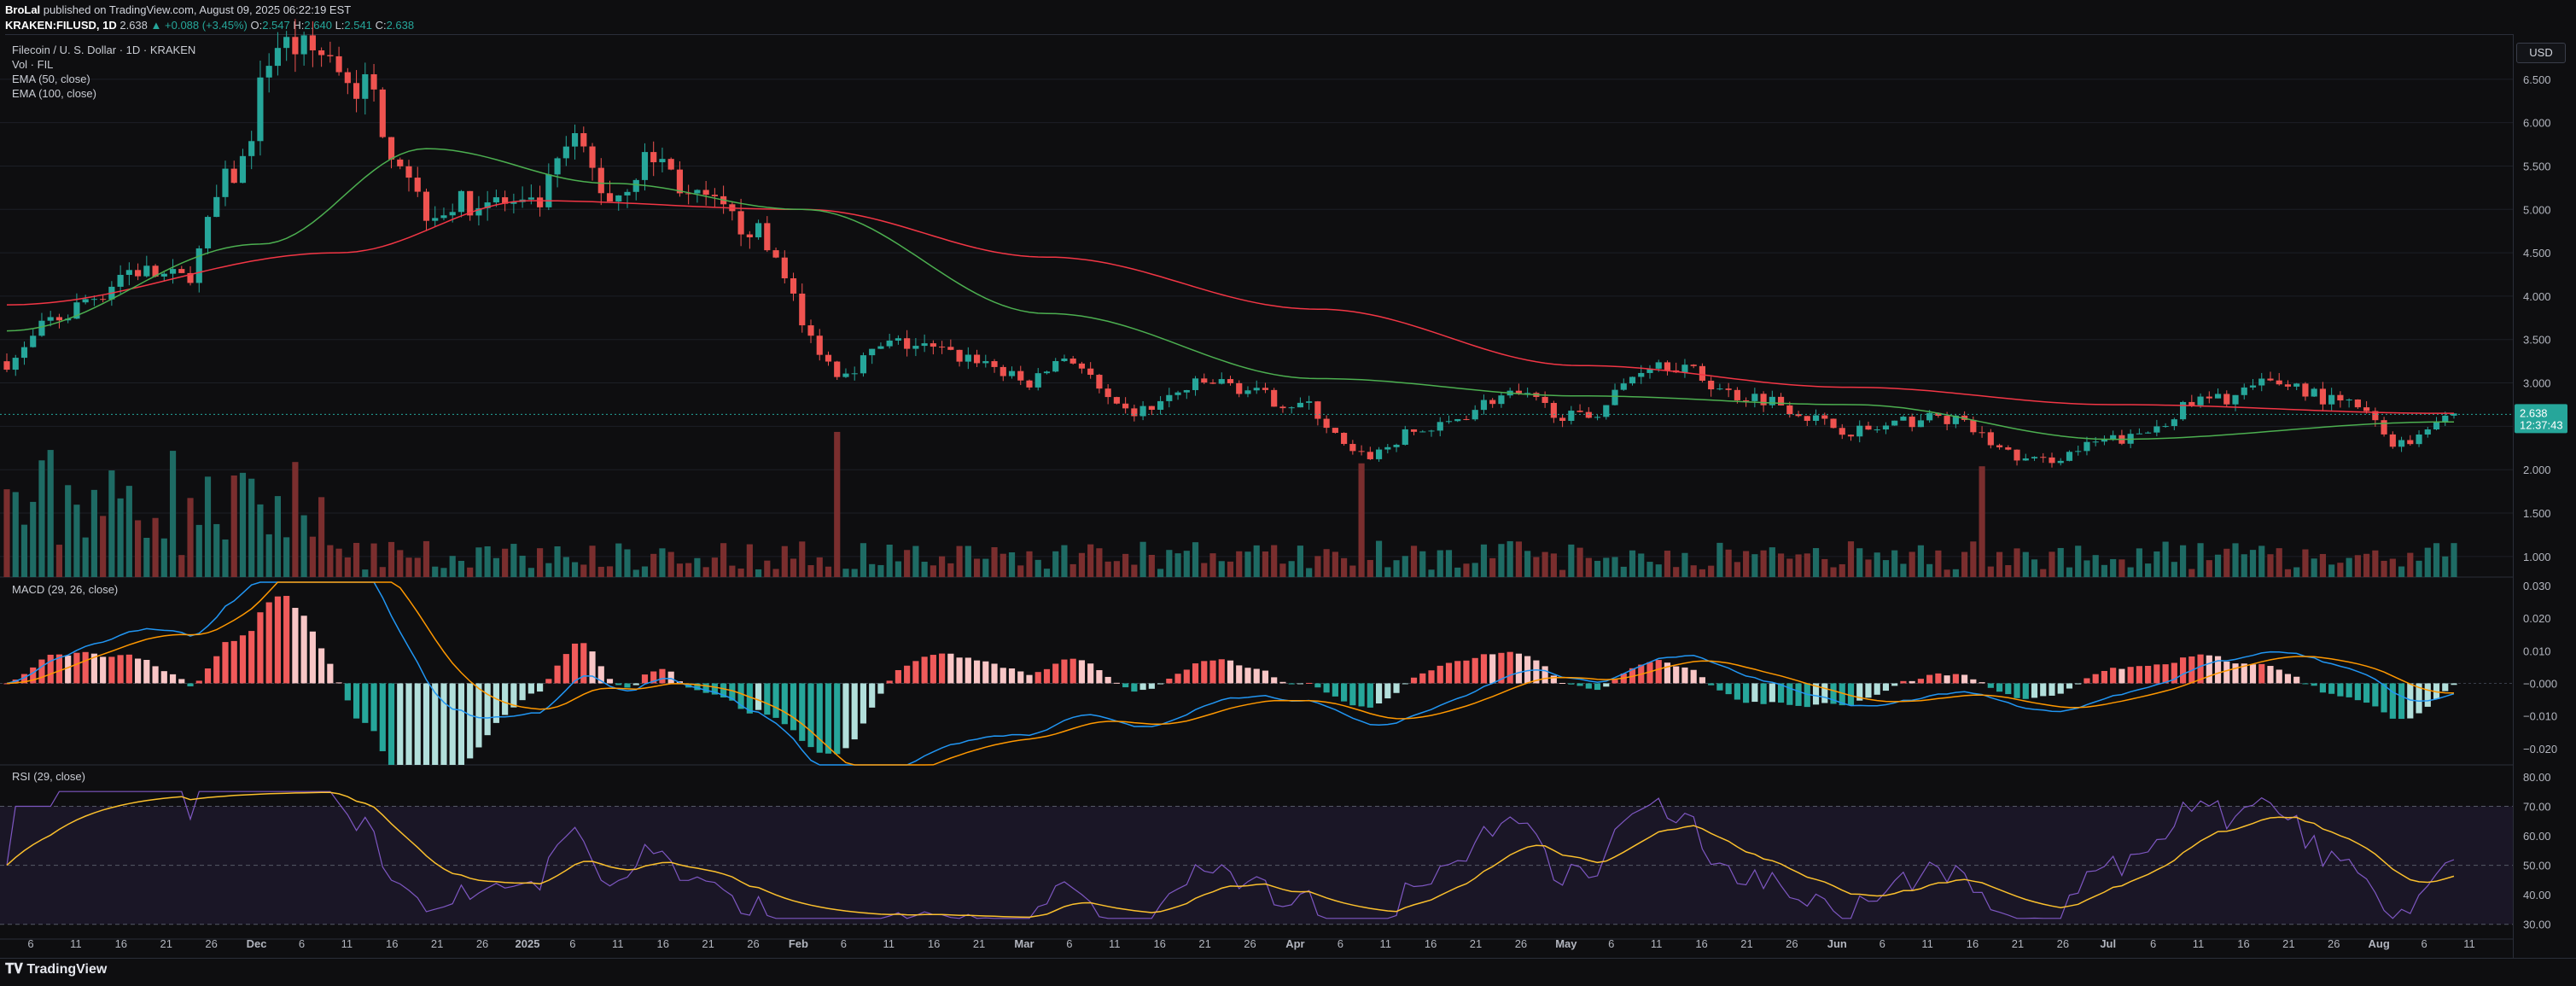 The width and height of the screenshot is (2576, 986). What do you see at coordinates (2537, 124) in the screenshot?
I see `price-tick-label: 6.000` at bounding box center [2537, 124].